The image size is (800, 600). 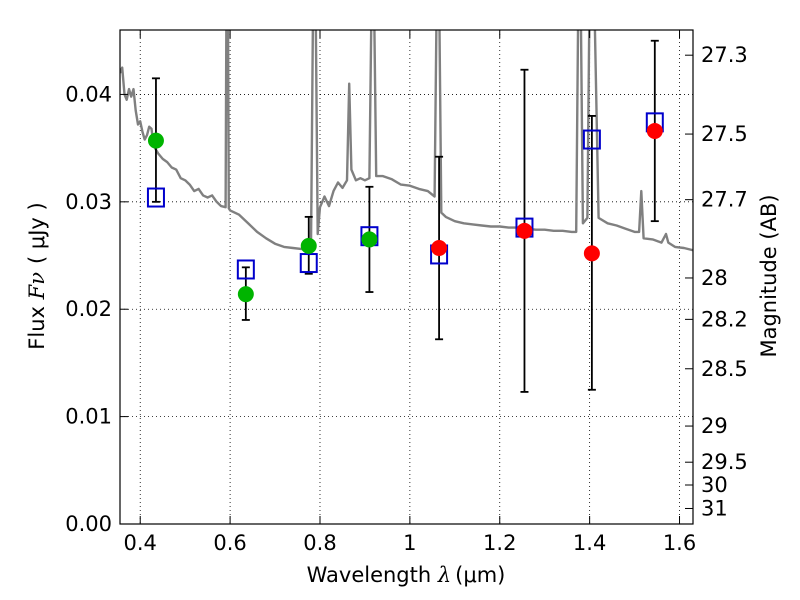 I want to click on y-tick-label: 0.01, so click(x=88, y=417).